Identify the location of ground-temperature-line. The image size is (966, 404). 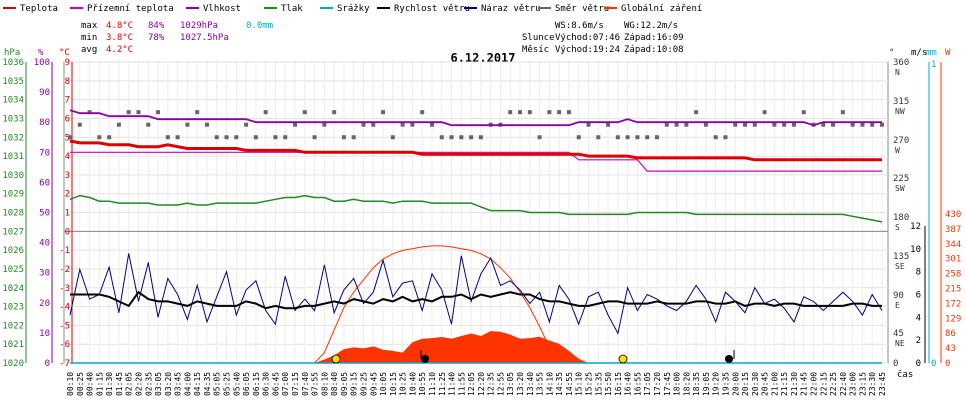
(476, 161).